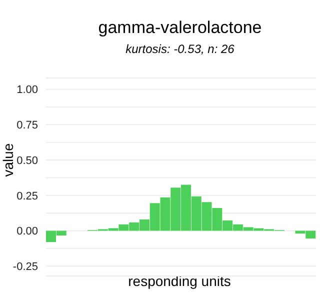  What do you see at coordinates (179, 281) in the screenshot?
I see `x-axis-title: responding units` at bounding box center [179, 281].